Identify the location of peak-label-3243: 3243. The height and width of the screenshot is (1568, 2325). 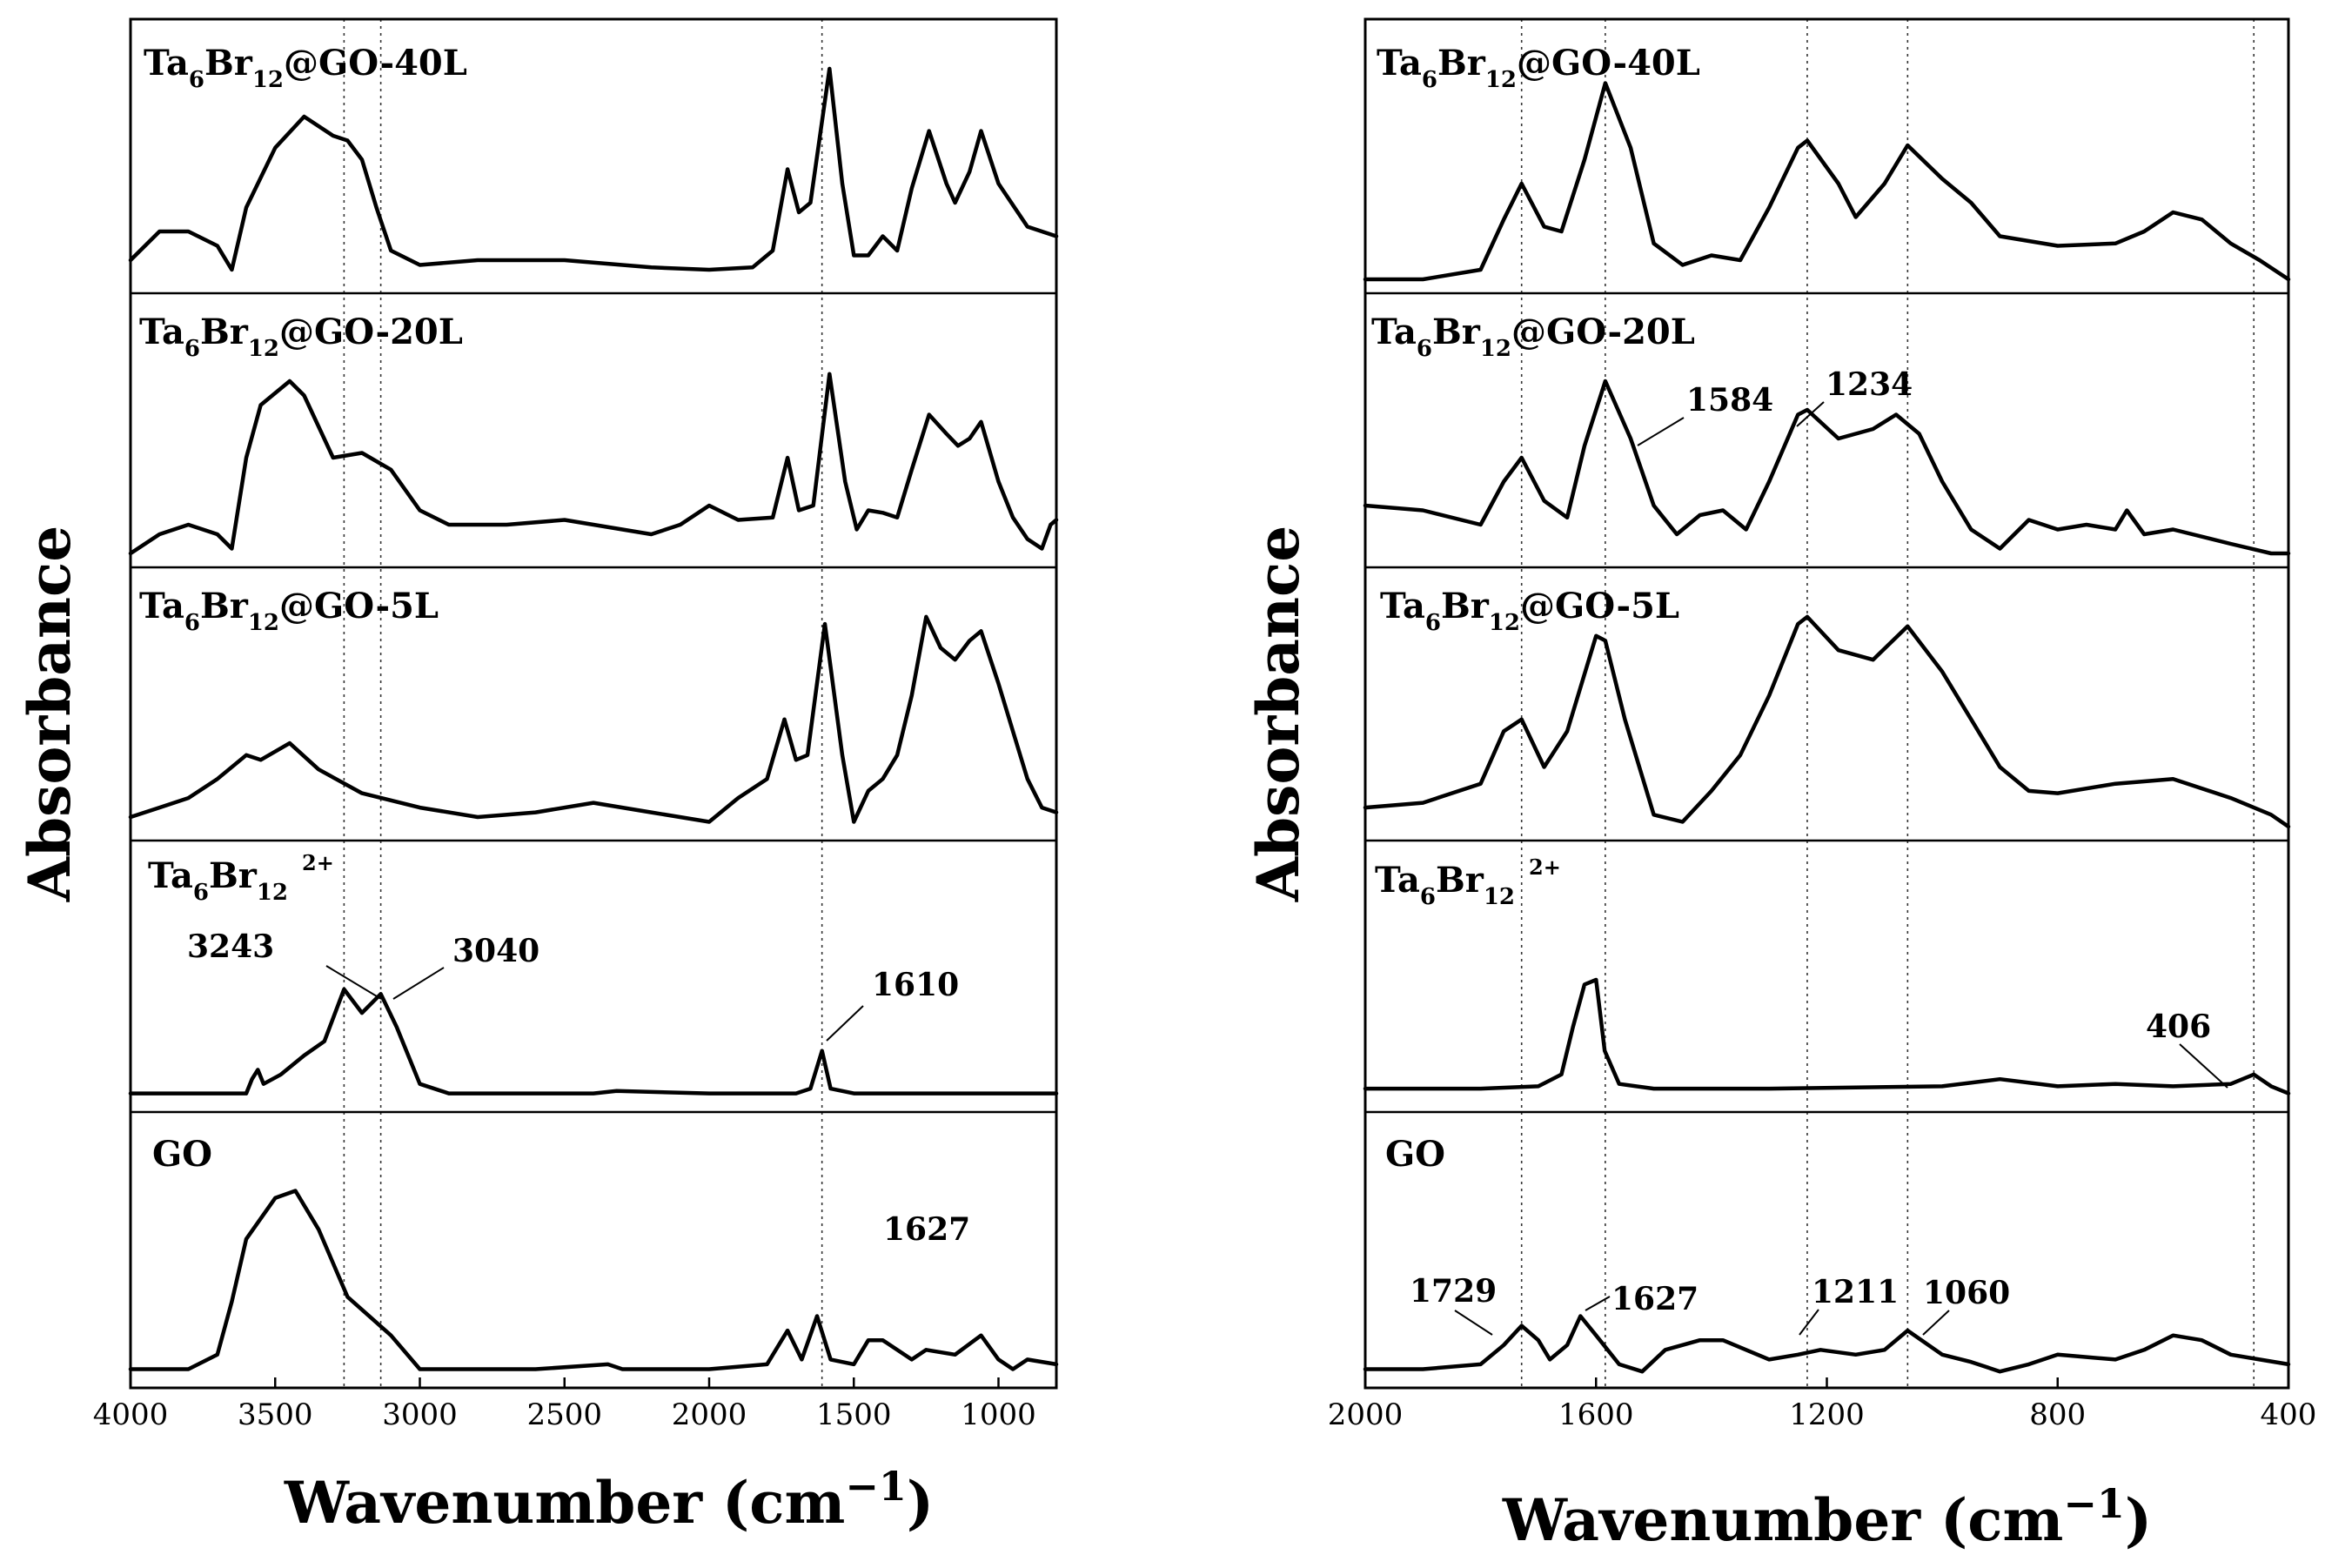
(230, 947).